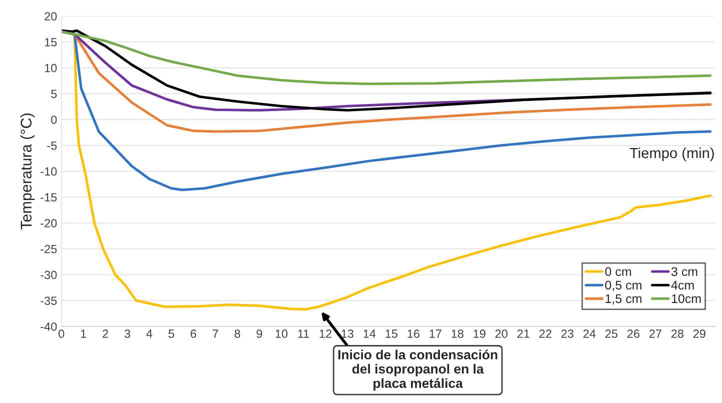 The image size is (722, 403). I want to click on x-tick-label: 19, so click(480, 334).